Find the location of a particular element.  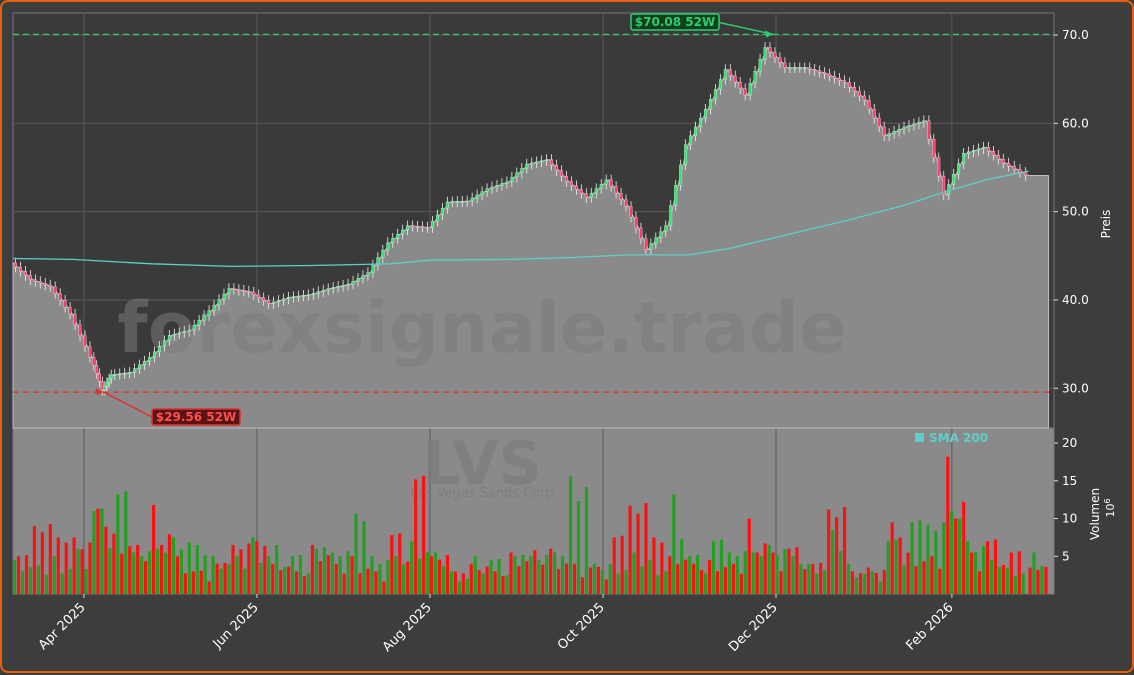

price-tick-label: 50.0 is located at coordinates (1075, 212).